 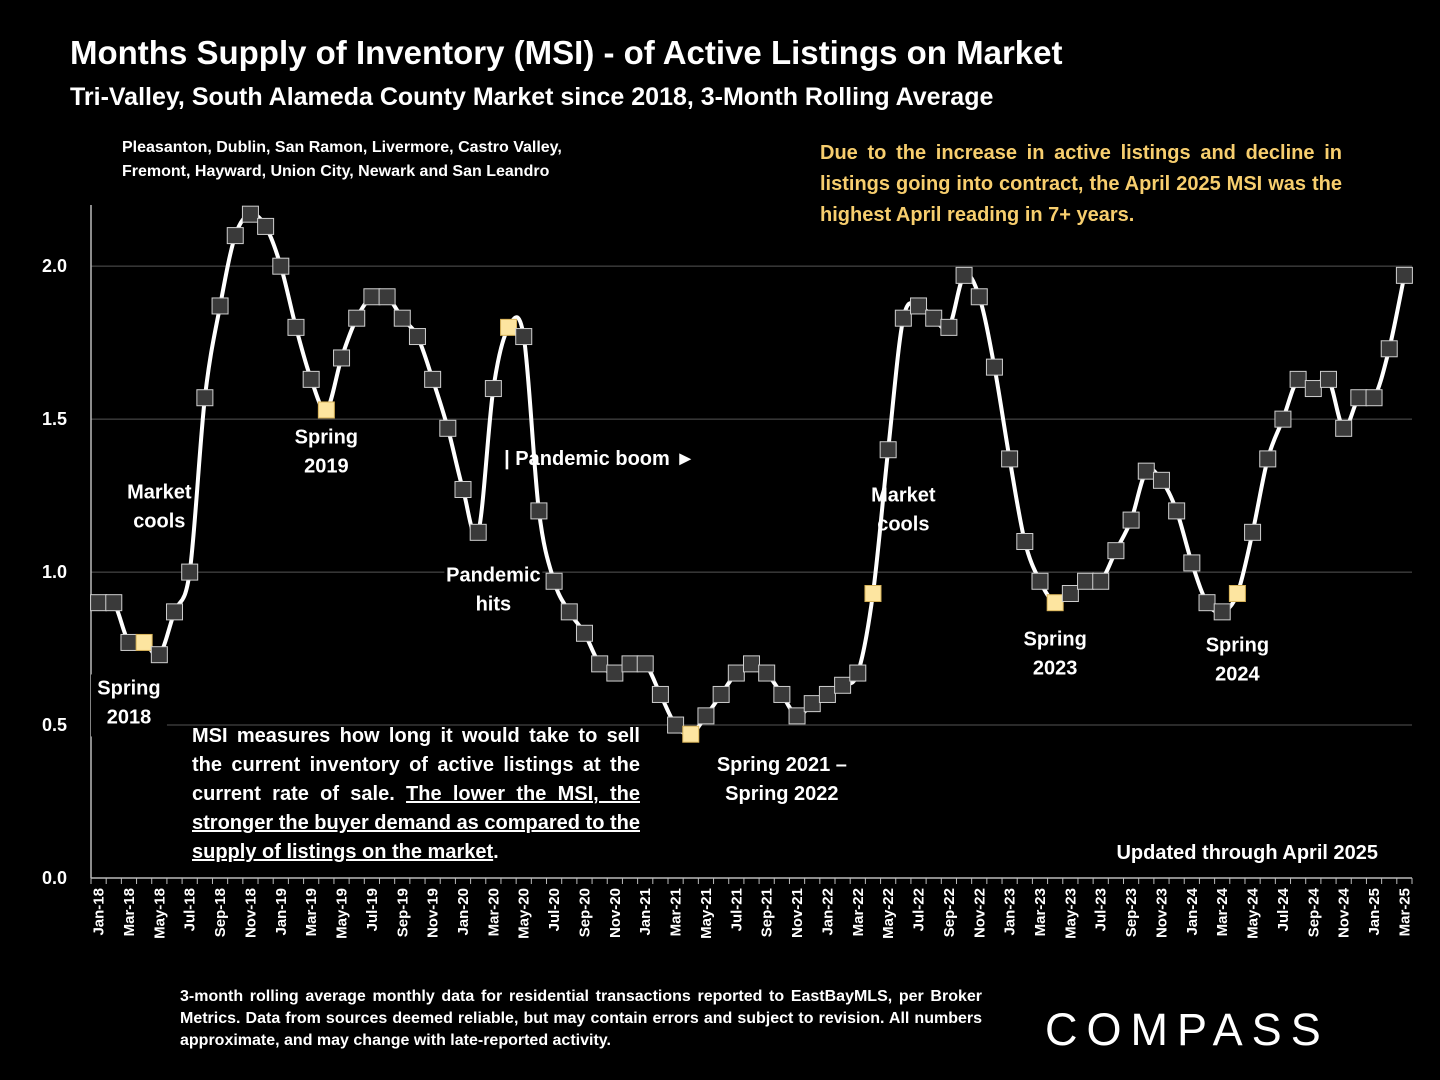 What do you see at coordinates (706, 913) in the screenshot?
I see `x-tick-label: May-21` at bounding box center [706, 913].